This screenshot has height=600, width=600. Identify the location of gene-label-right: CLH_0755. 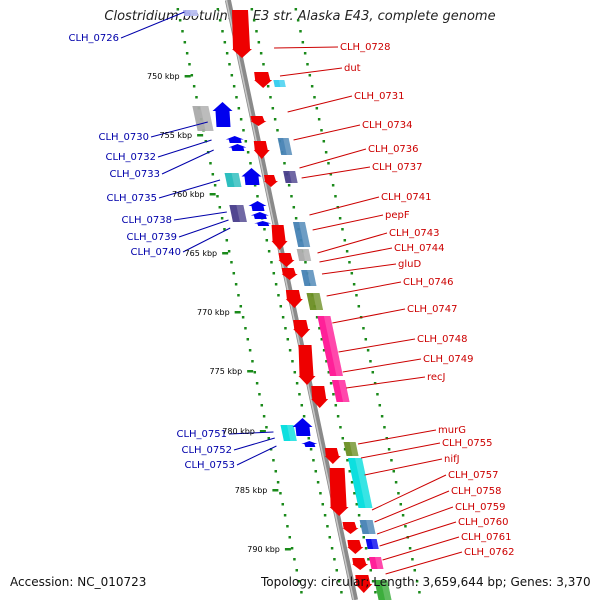
(467, 443).